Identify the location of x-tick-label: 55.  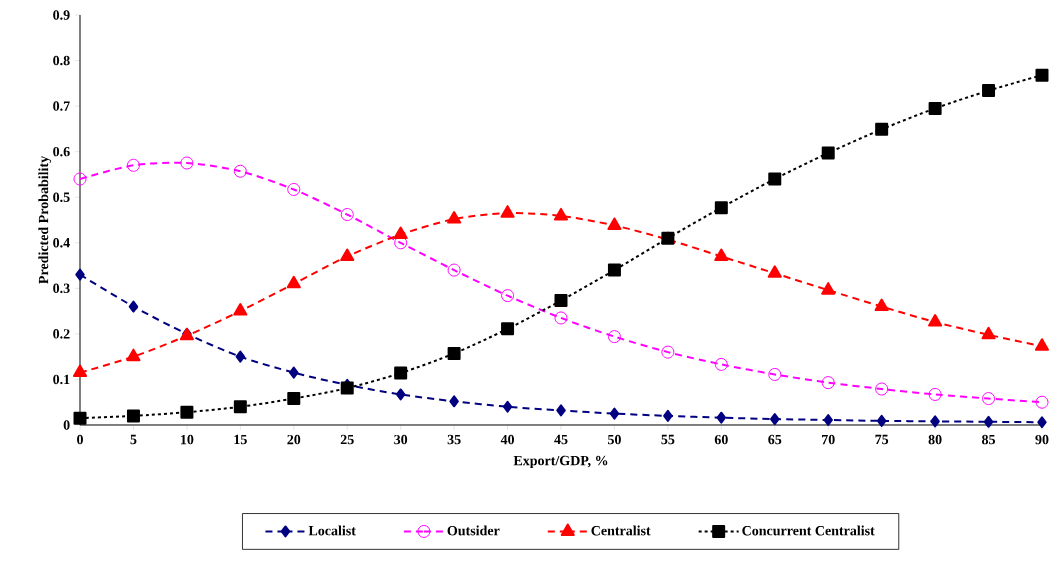
(668, 439).